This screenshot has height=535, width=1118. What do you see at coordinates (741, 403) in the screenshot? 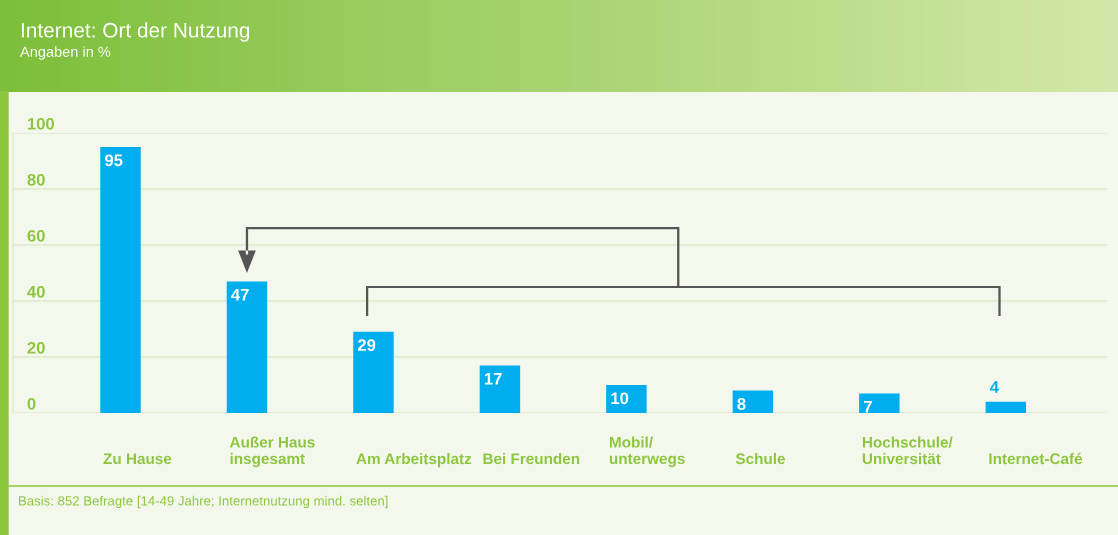
I see `data-label: 8` at bounding box center [741, 403].